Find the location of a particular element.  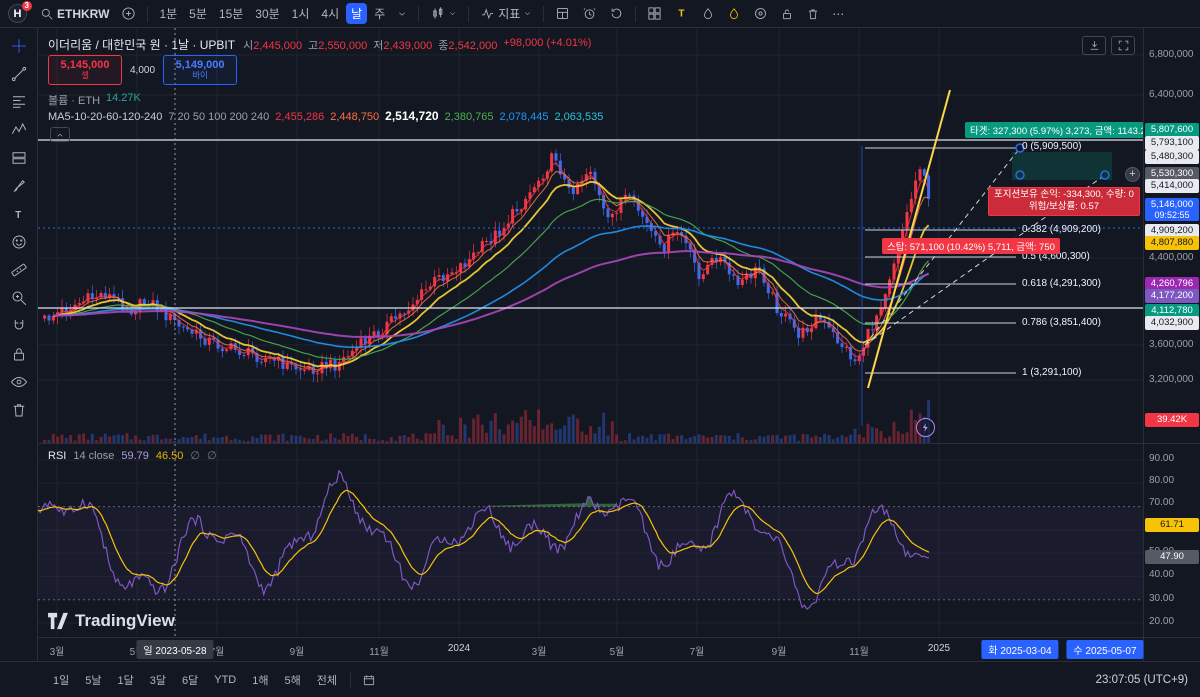

tool-text: T is located at coordinates (19, 213).